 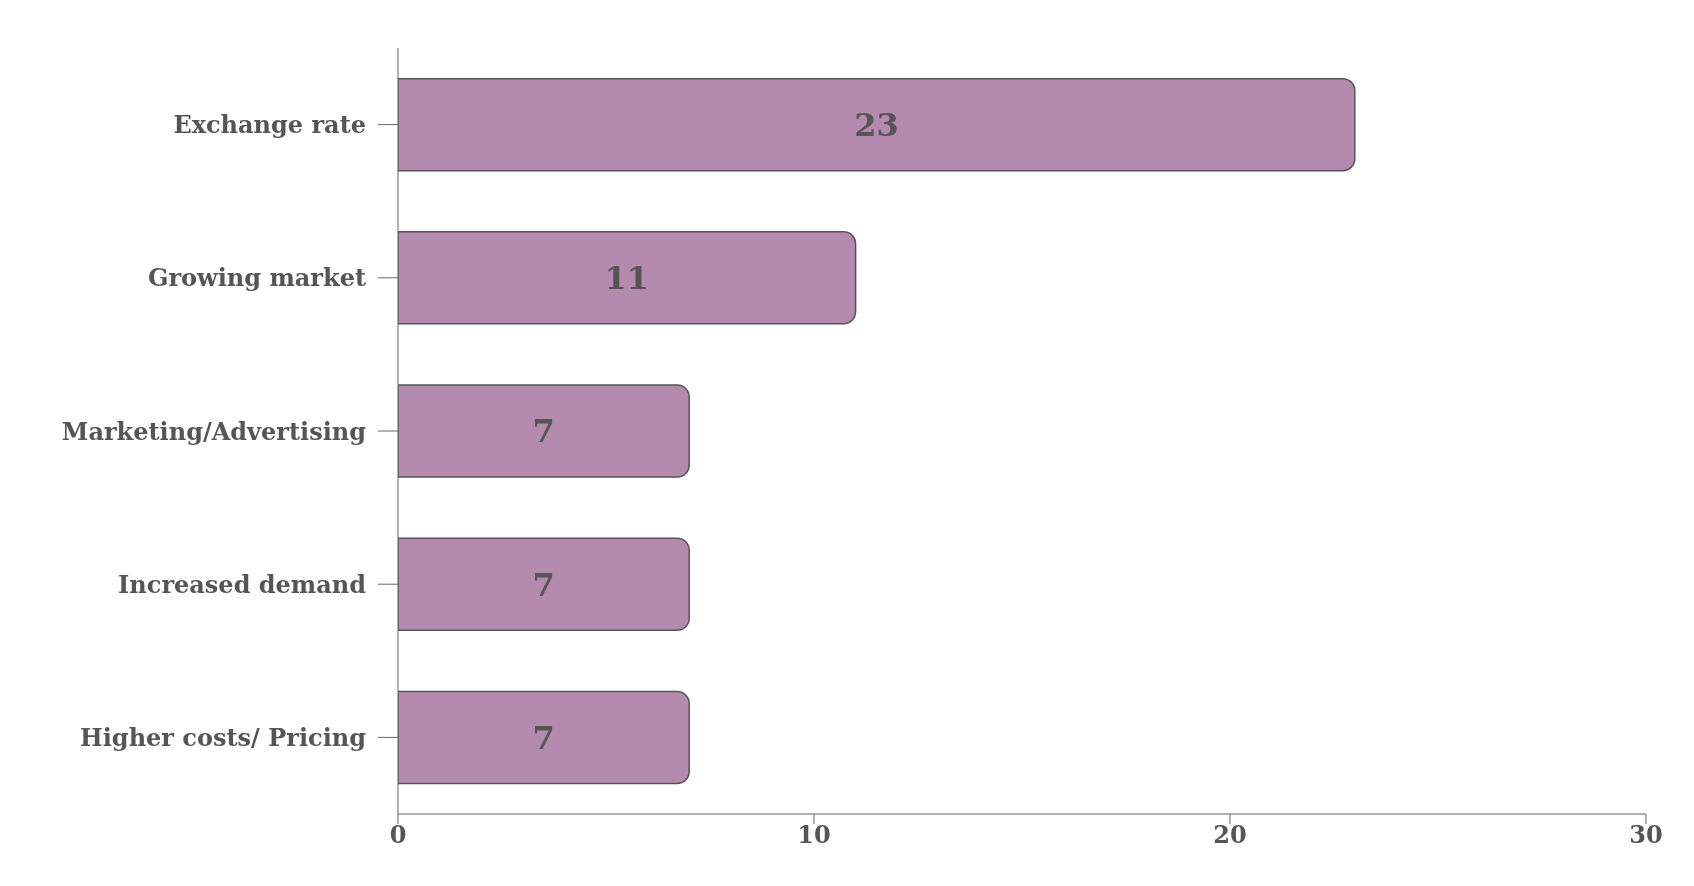 What do you see at coordinates (242, 584) in the screenshot?
I see `y-tick-label: Increased demand` at bounding box center [242, 584].